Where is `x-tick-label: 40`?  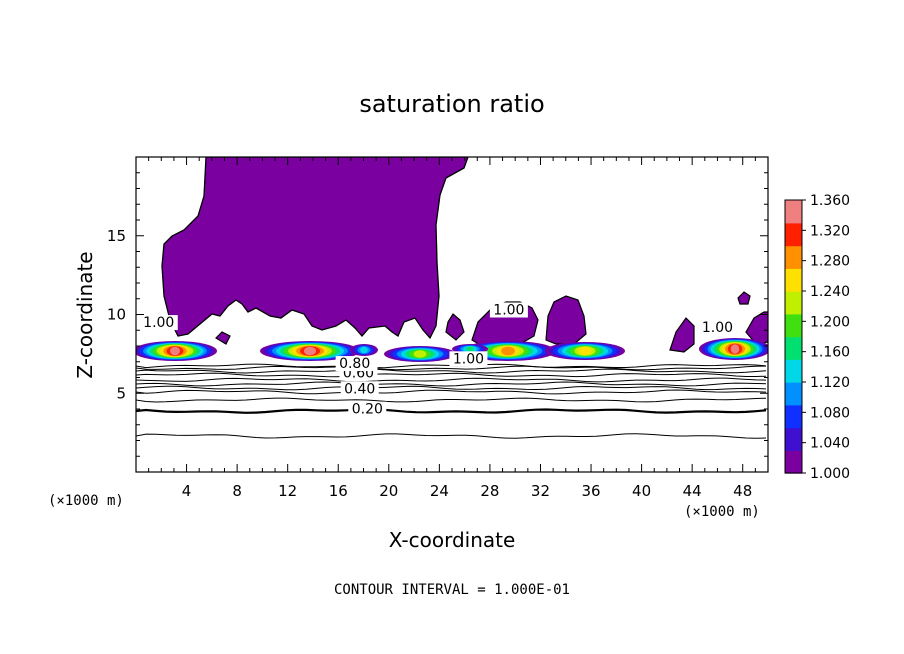
x-tick-label: 40 is located at coordinates (641, 491).